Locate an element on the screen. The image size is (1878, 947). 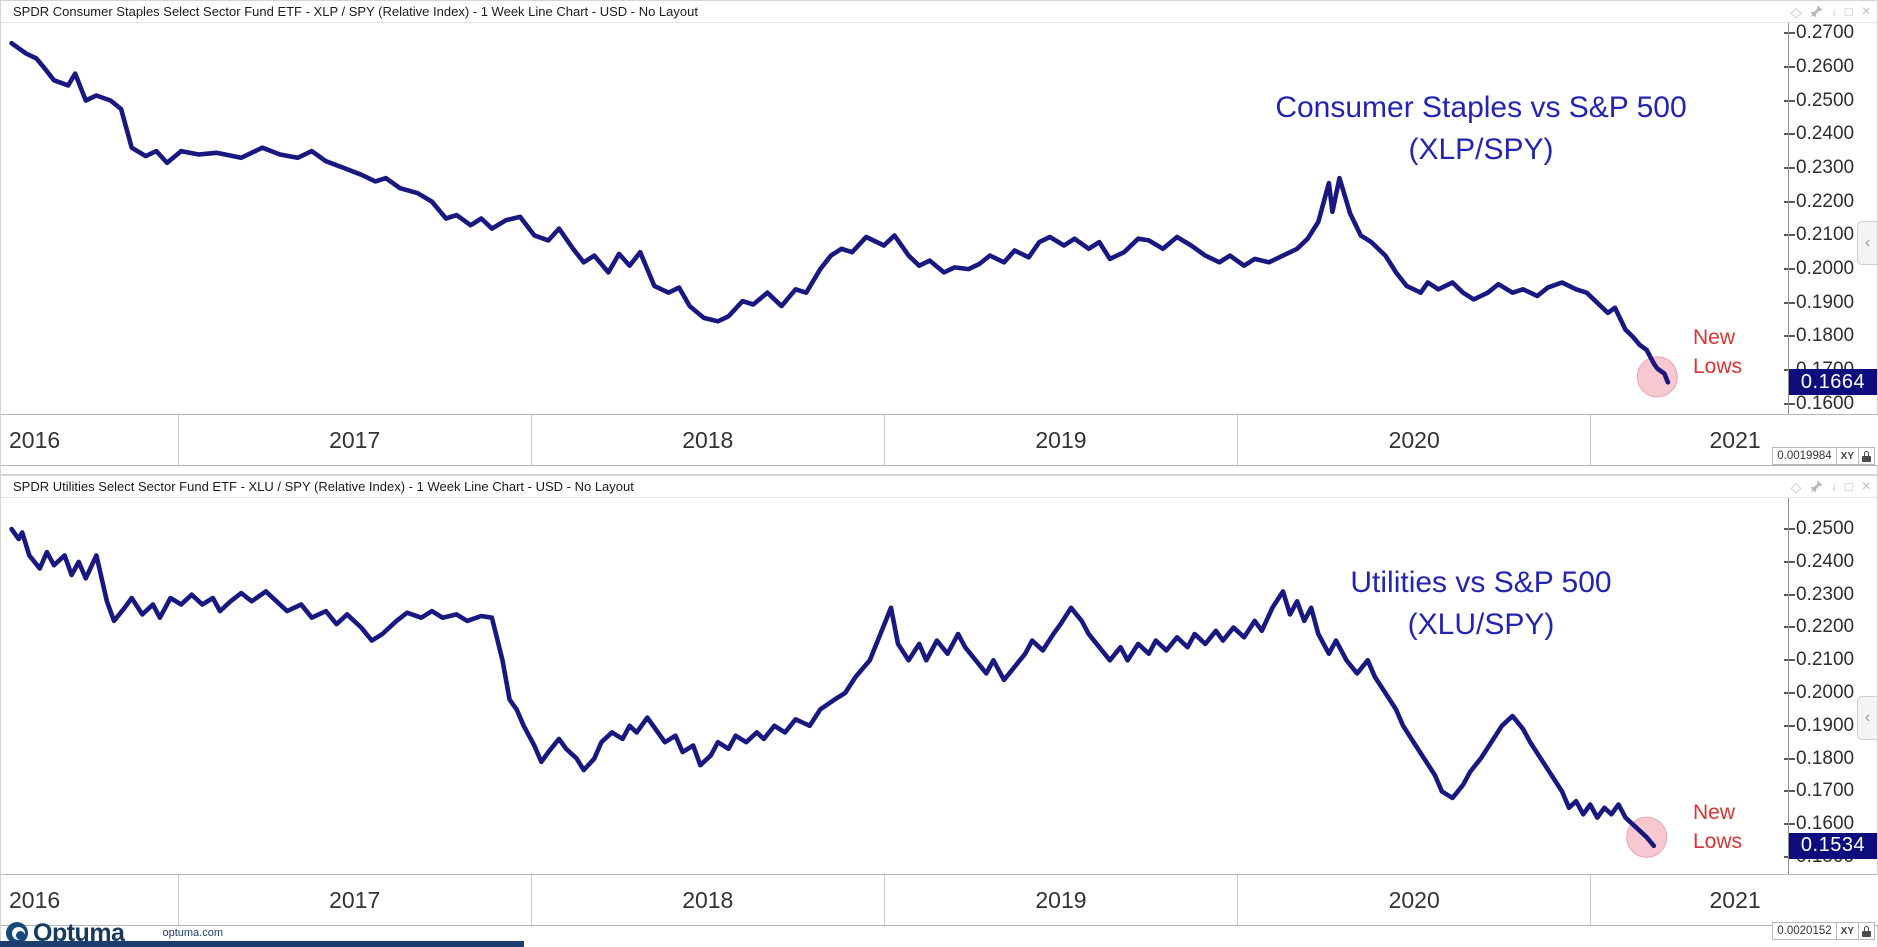
chart-title-line2: (XLP/SPY) is located at coordinates (1481, 149).